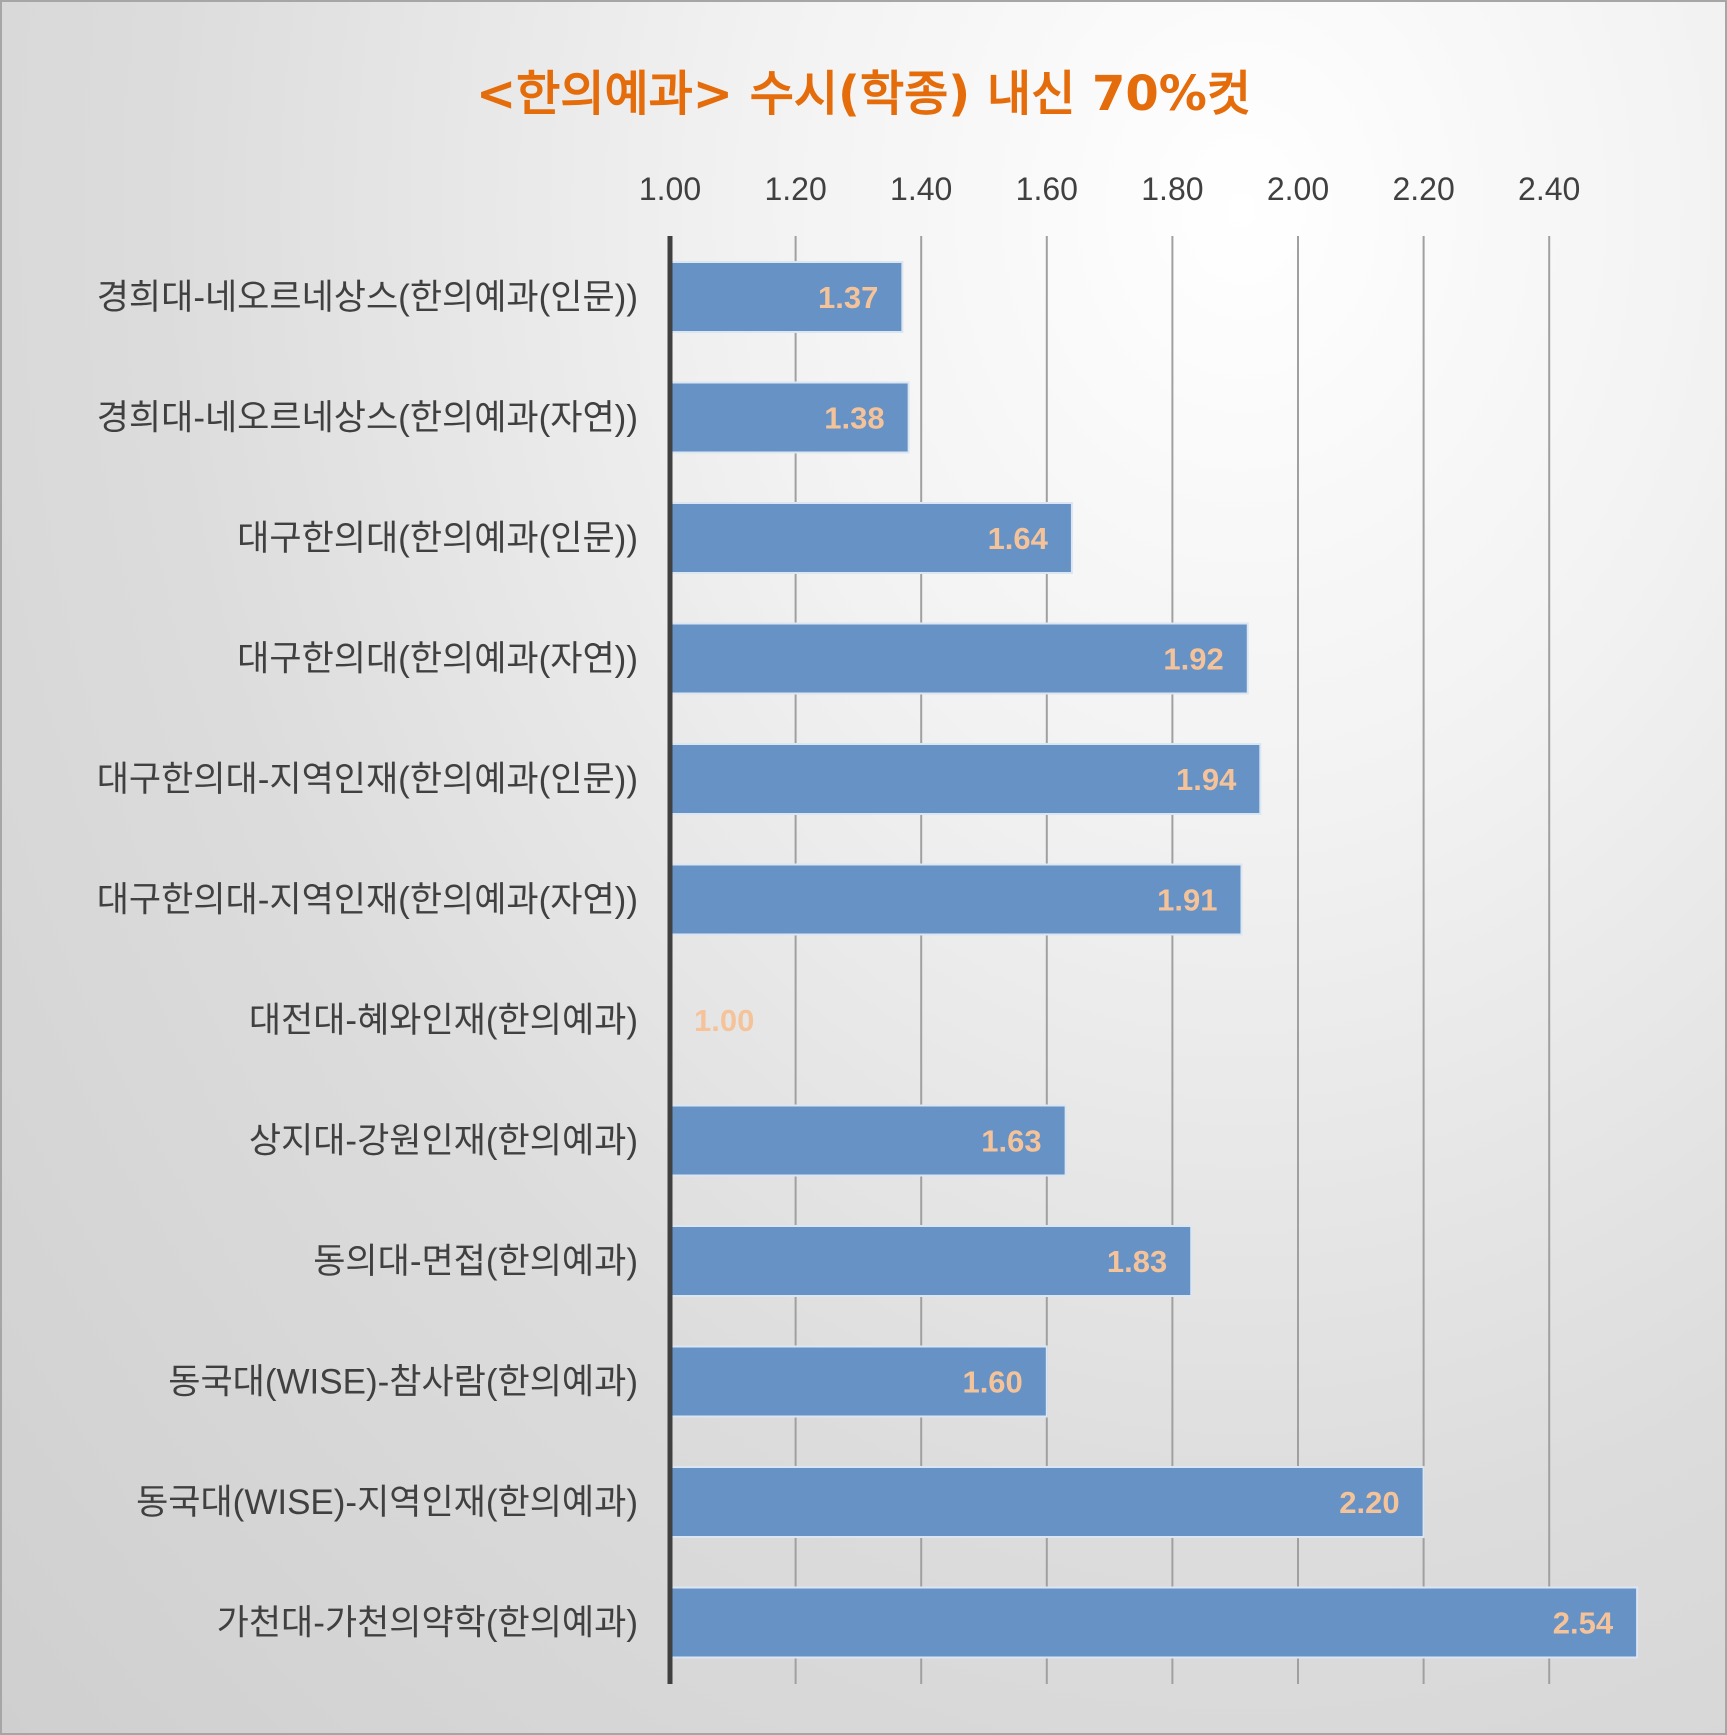 This screenshot has width=1727, height=1735. I want to click on category-label: 대구한의대(한의예과(자연)), so click(437, 659).